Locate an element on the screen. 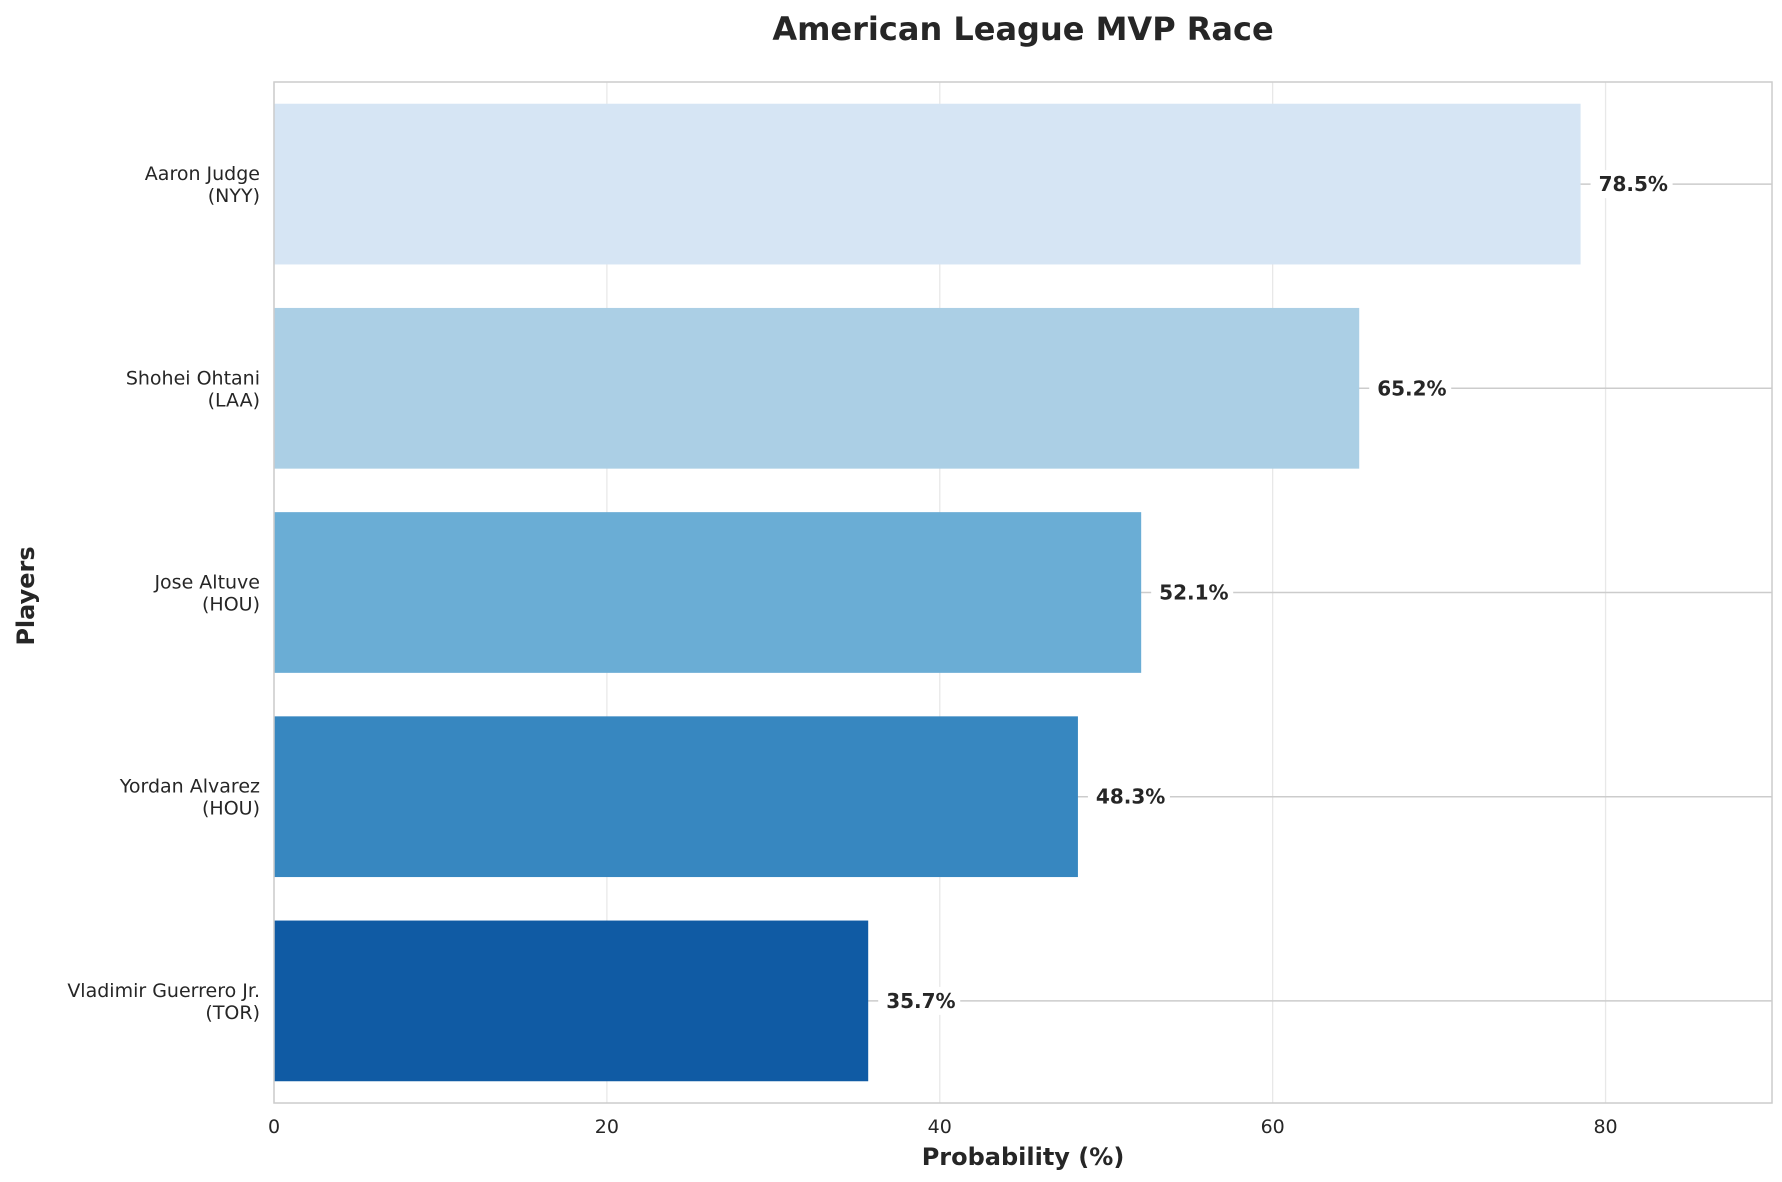 The image size is (1782, 1182). y-tick-label: Jose Altuve (HOU) is located at coordinates (206, 594).